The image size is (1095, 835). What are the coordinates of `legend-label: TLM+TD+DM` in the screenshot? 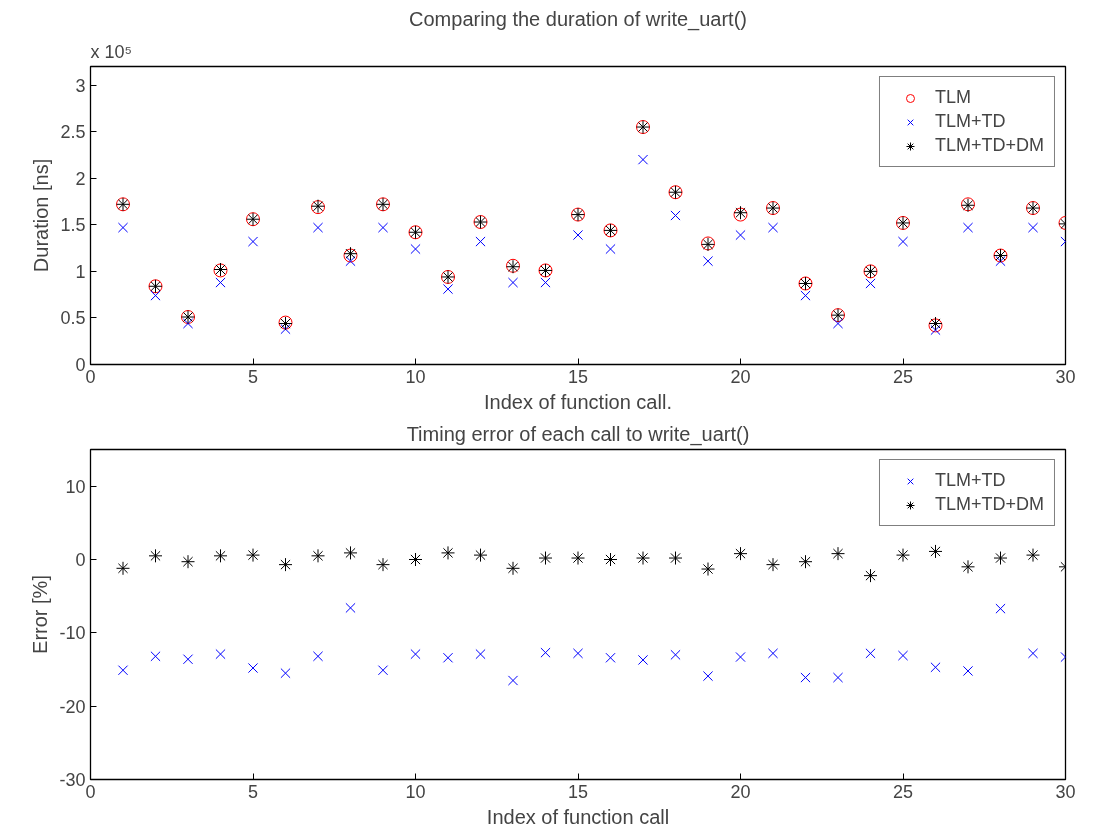 It's located at (989, 145).